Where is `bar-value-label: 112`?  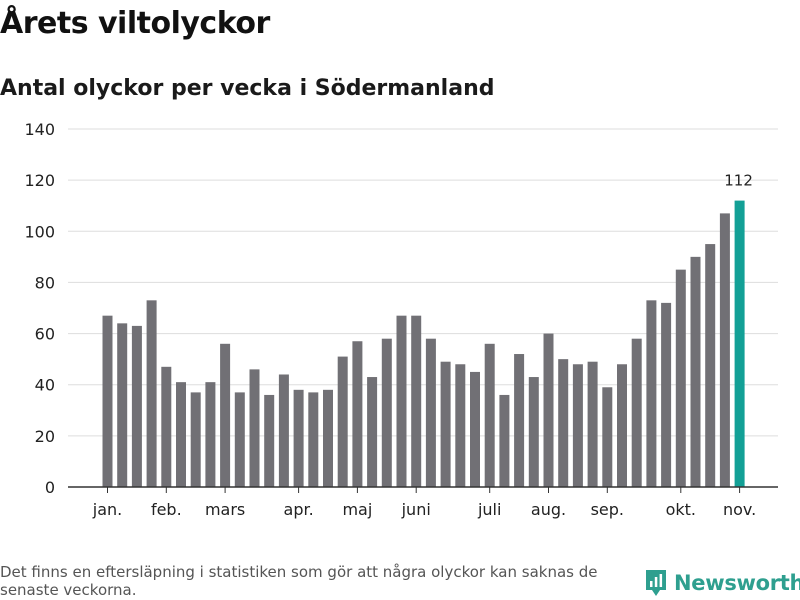 bar-value-label: 112 is located at coordinates (738, 181).